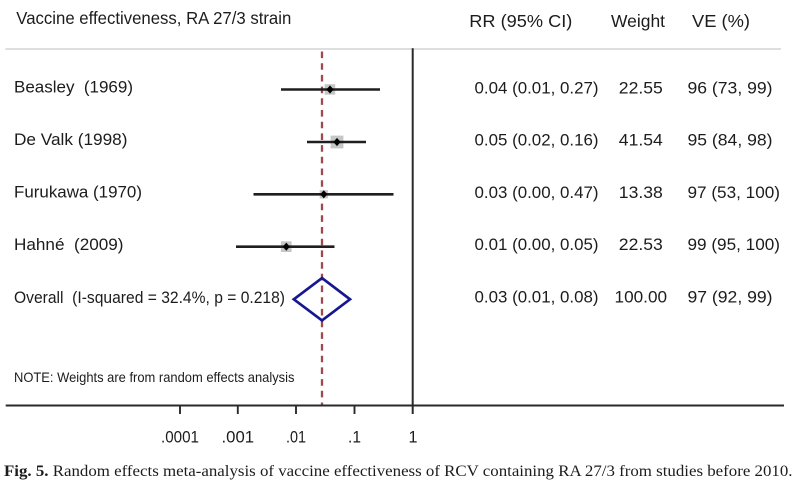 The height and width of the screenshot is (497, 800). What do you see at coordinates (734, 192) in the screenshot?
I see `svg-text: 97 (53, 100)` at bounding box center [734, 192].